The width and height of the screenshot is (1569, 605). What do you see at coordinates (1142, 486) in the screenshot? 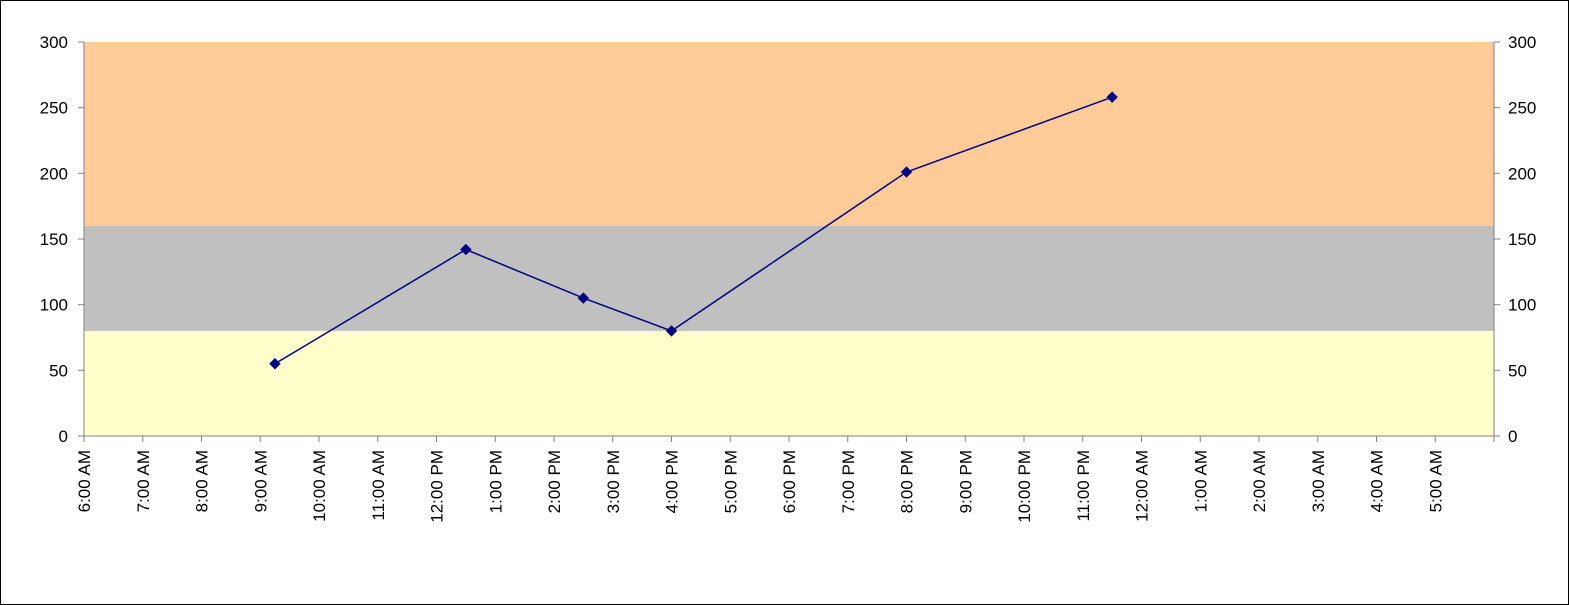
I see `x-tick-label: 12:00 AM` at bounding box center [1142, 486].